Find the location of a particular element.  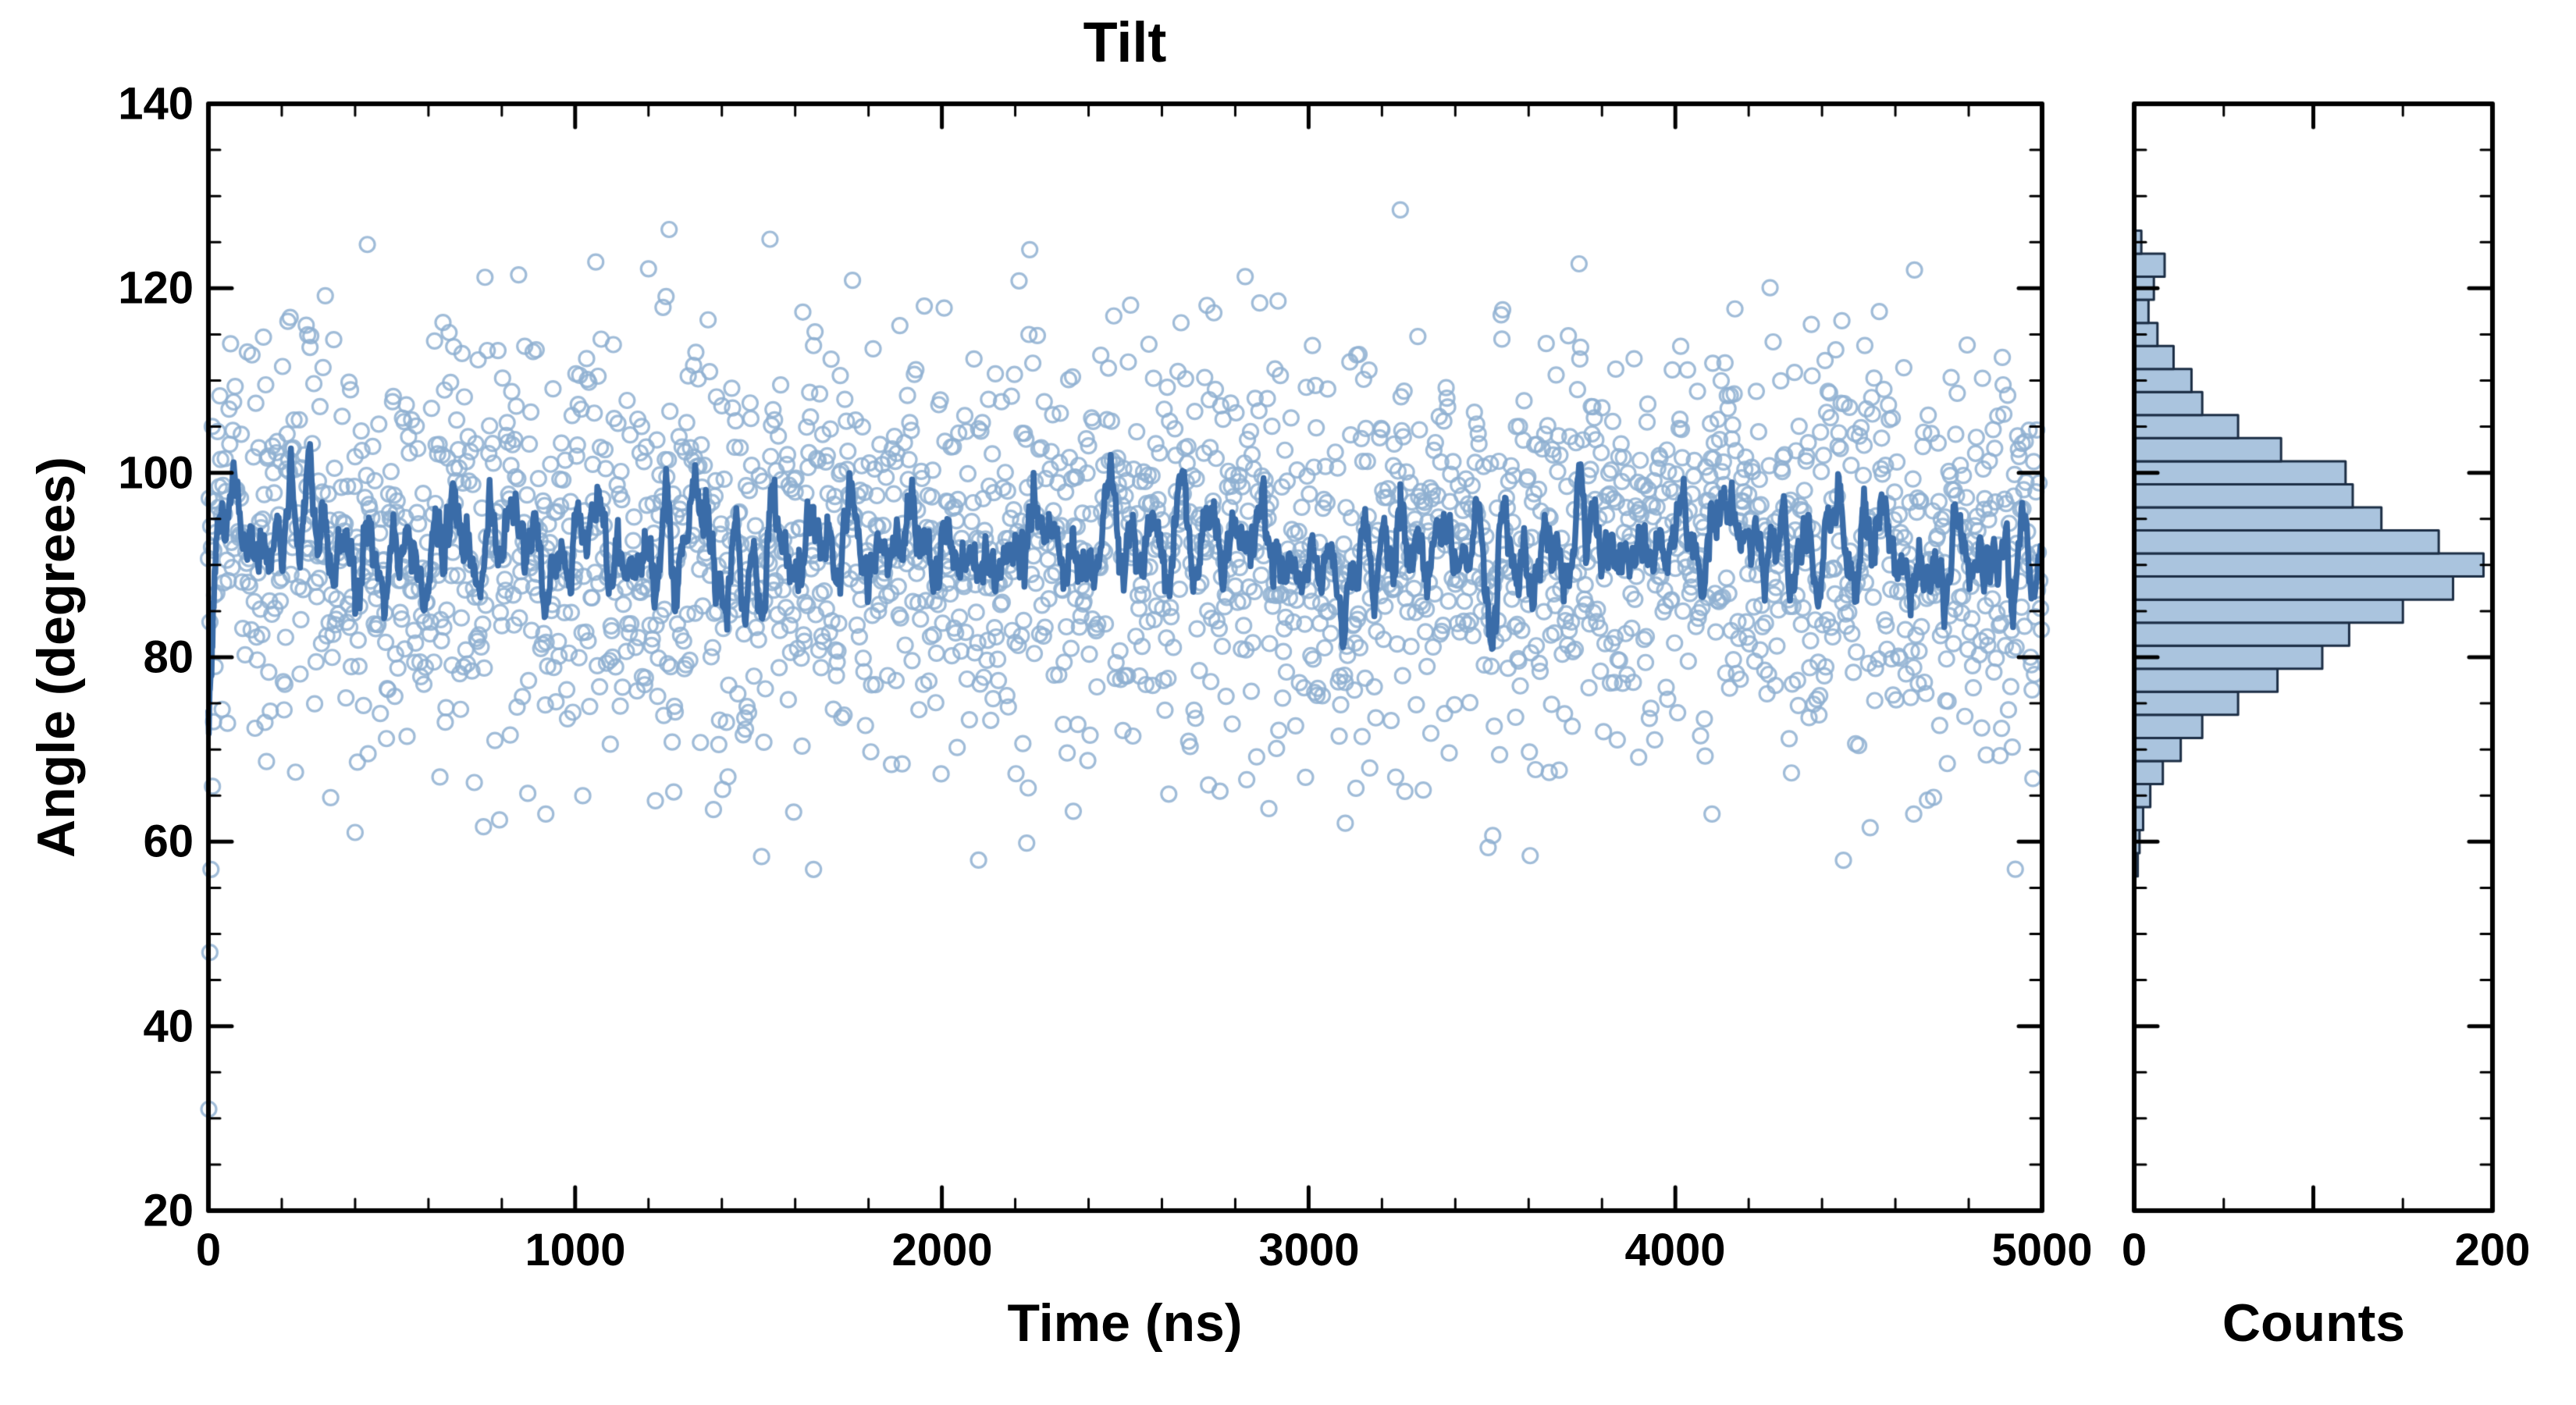

y-tick-80: 80 is located at coordinates (168, 657).